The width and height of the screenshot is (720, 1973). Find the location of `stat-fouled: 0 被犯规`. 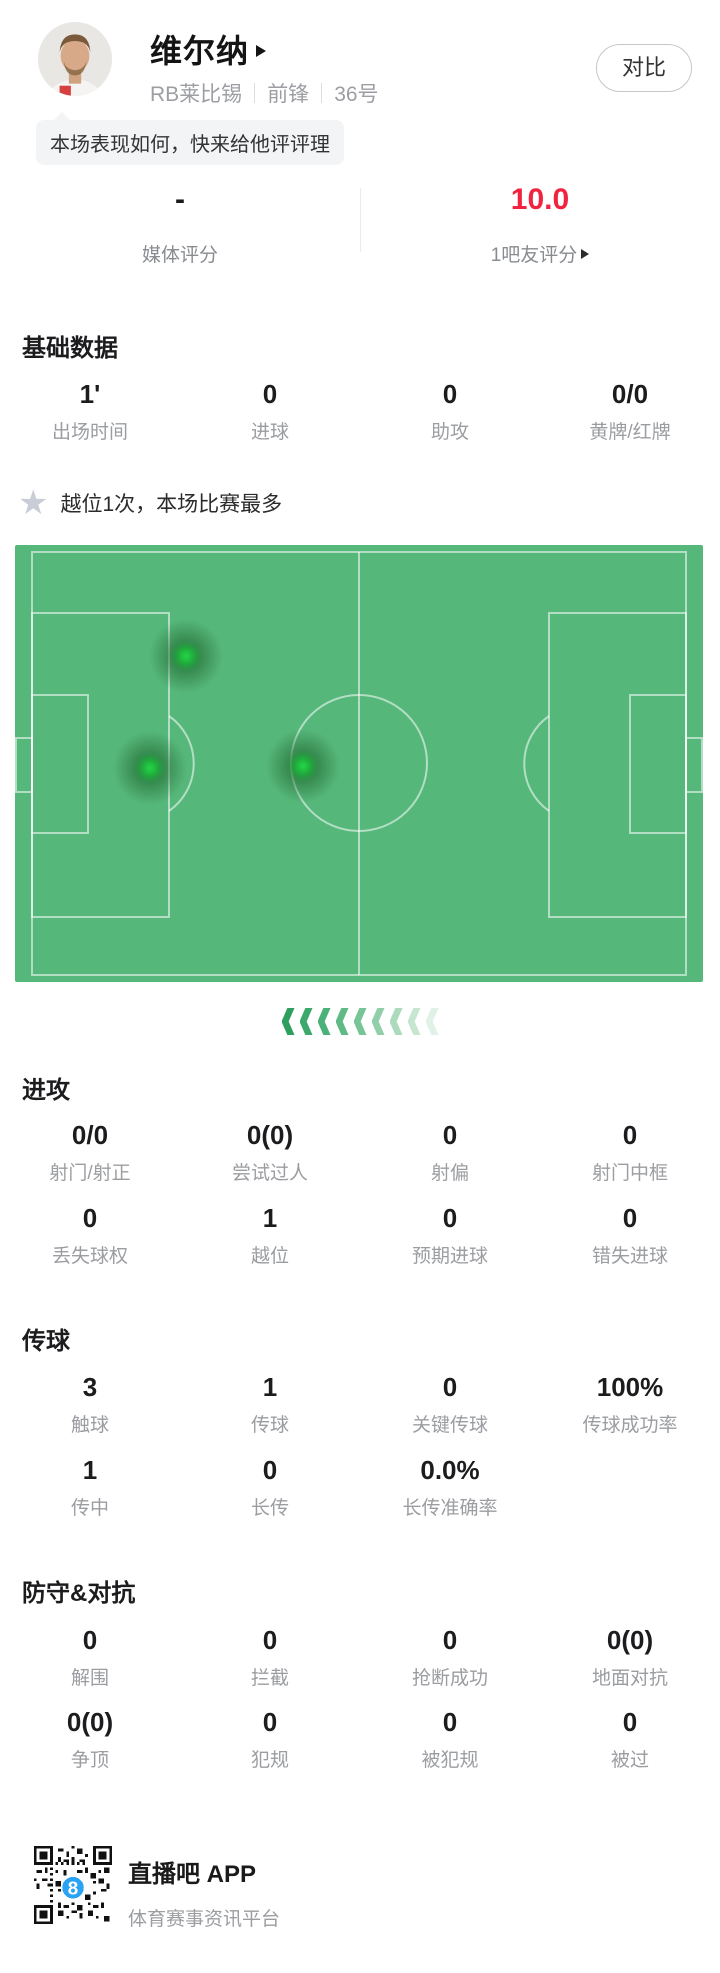

stat-fouled: 0 被犯规 is located at coordinates (450, 1739).